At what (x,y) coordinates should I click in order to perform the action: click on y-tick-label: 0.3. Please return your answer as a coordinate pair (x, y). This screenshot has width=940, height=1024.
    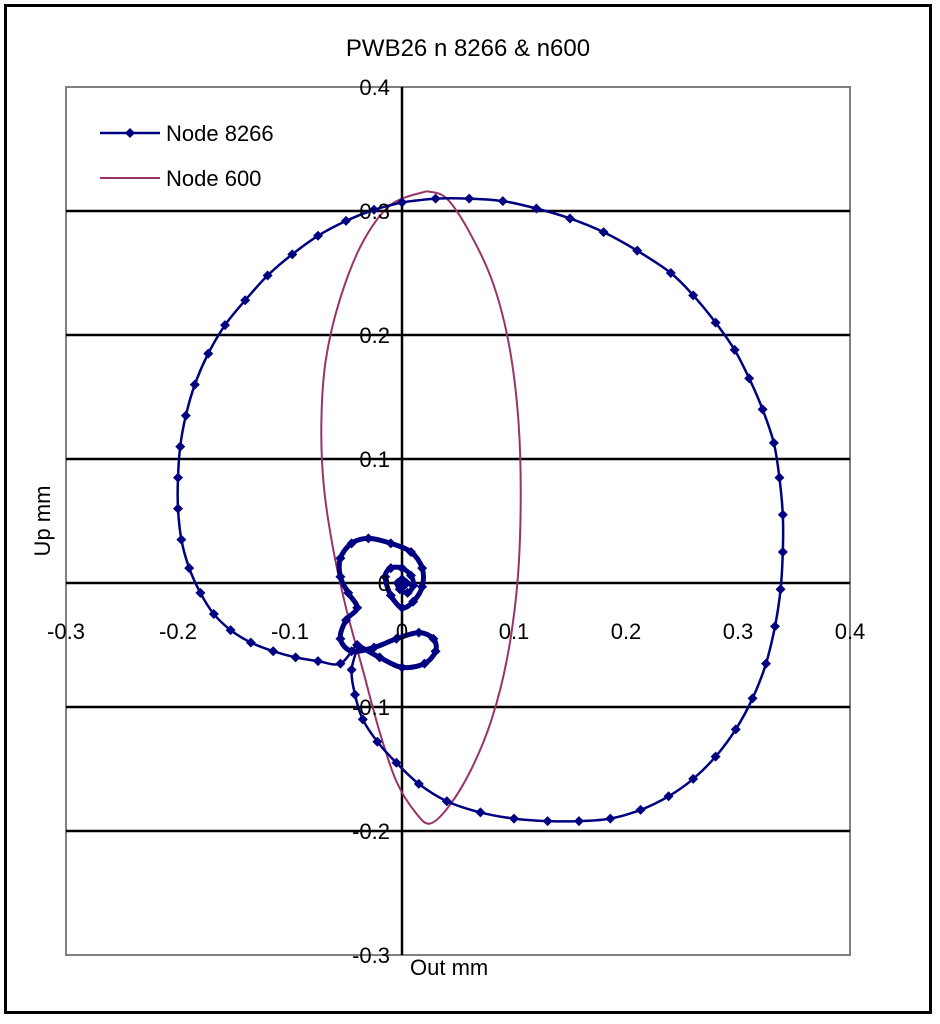
    Looking at the image, I should click on (374, 211).